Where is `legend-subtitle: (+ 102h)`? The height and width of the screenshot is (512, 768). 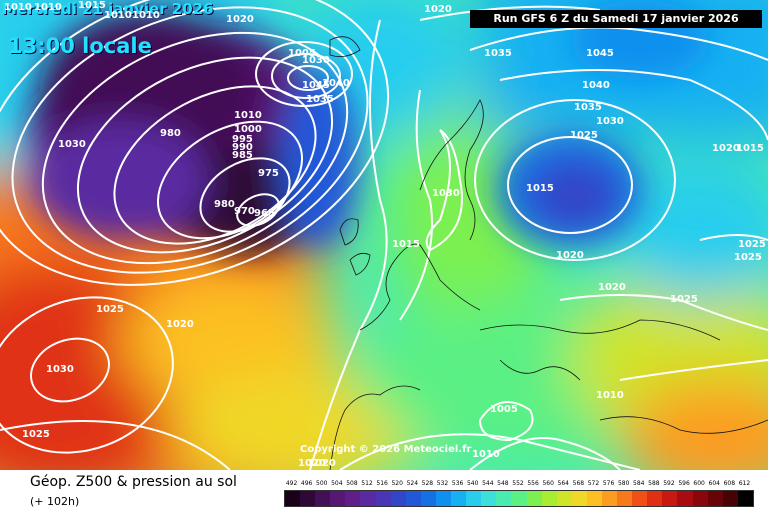 legend-subtitle: (+ 102h) is located at coordinates (55, 501).